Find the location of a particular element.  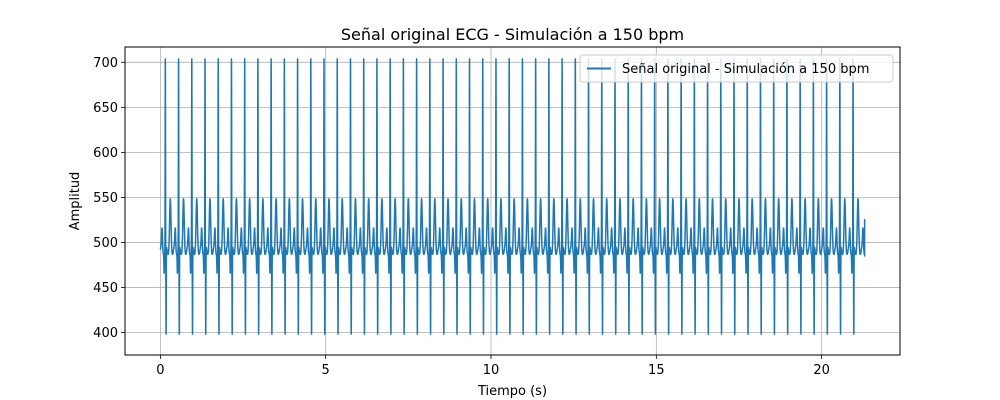

y-tick-label: 500 is located at coordinates (105, 243).